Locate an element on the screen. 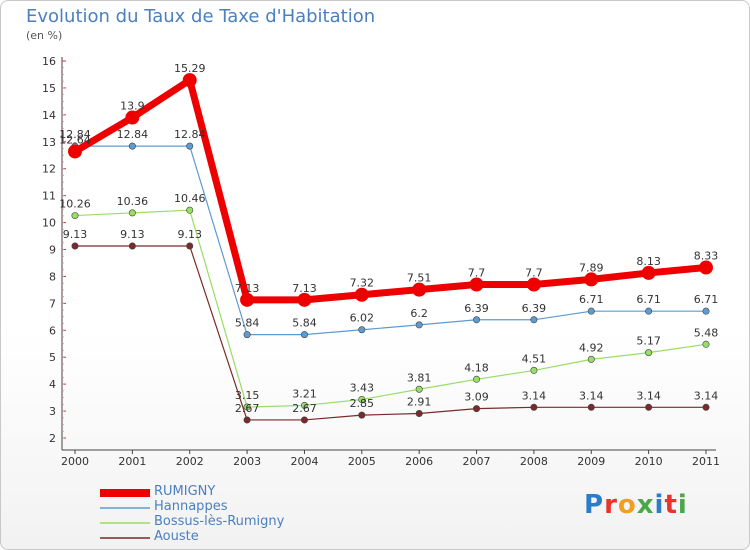 This screenshot has height=550, width=750. y-tick-label: 10 is located at coordinates (49, 223).